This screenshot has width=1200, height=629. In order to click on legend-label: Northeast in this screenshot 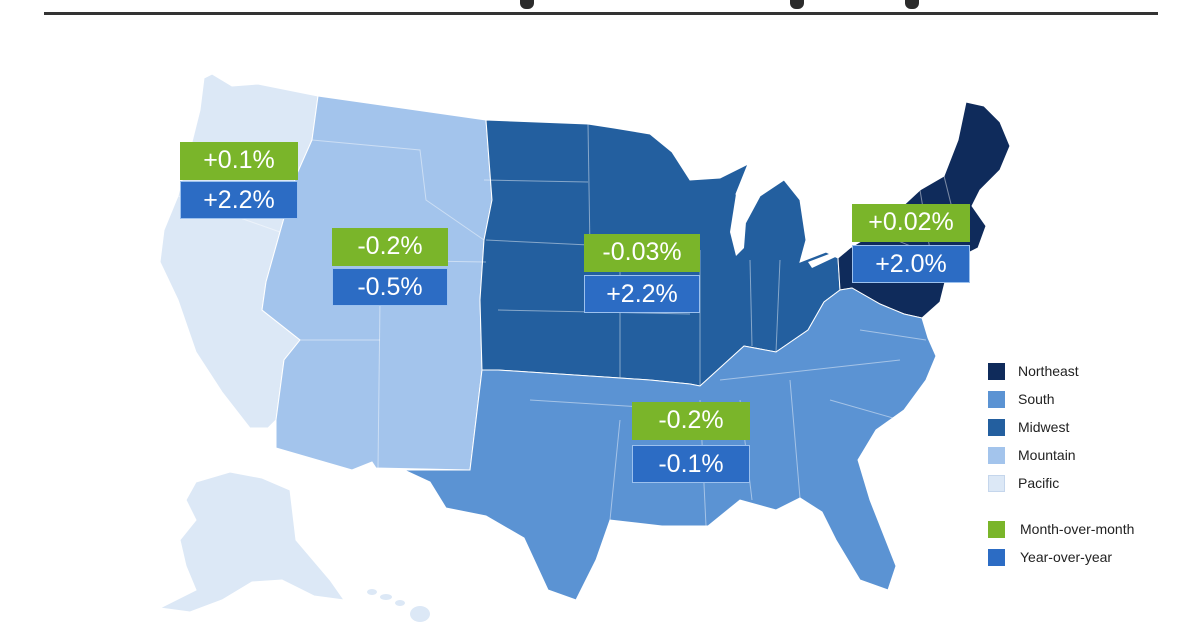, I will do `click(1048, 371)`.